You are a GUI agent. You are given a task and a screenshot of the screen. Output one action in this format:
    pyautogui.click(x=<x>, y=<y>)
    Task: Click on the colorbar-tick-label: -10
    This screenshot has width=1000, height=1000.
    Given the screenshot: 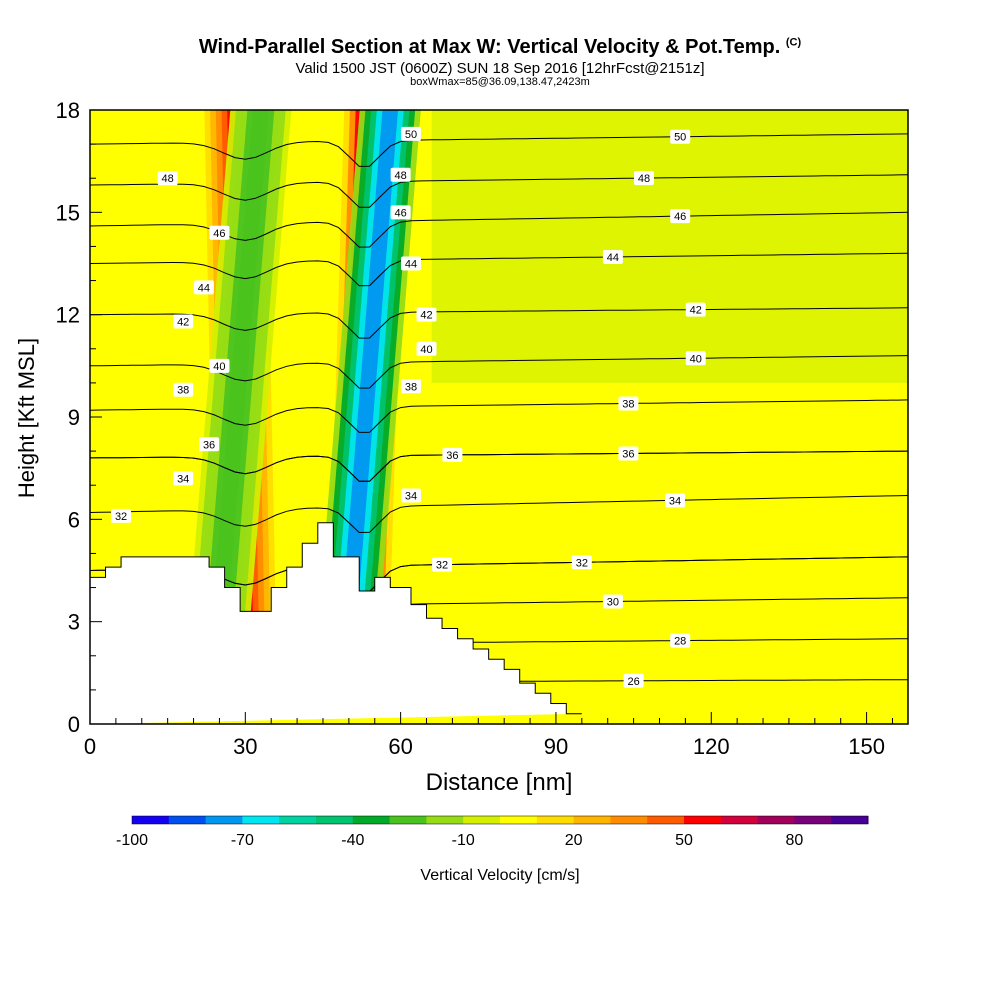 What is the action you would take?
    pyautogui.click(x=463, y=840)
    